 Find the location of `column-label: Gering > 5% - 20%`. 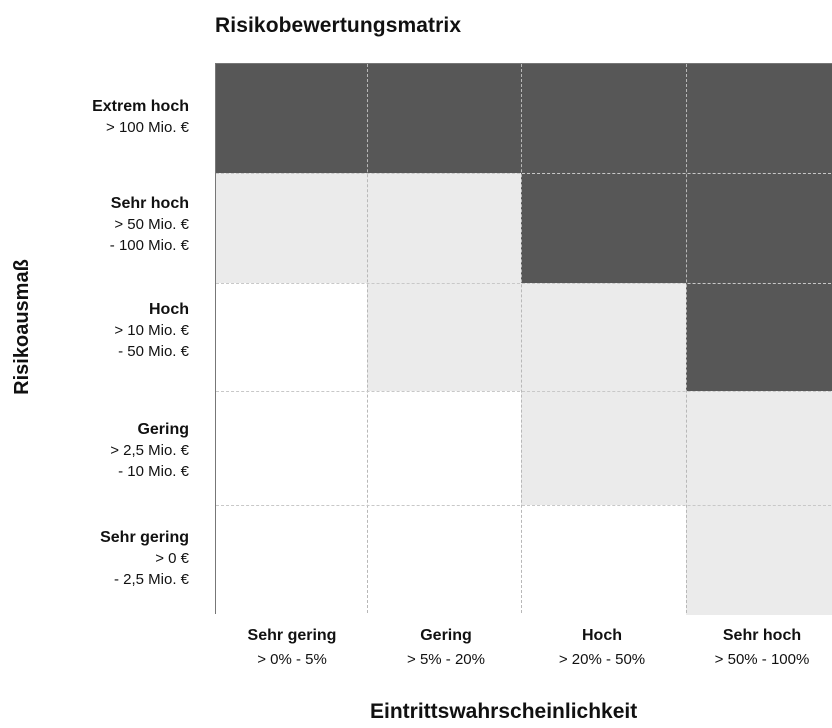

column-label: Gering > 5% - 20% is located at coordinates (446, 648).